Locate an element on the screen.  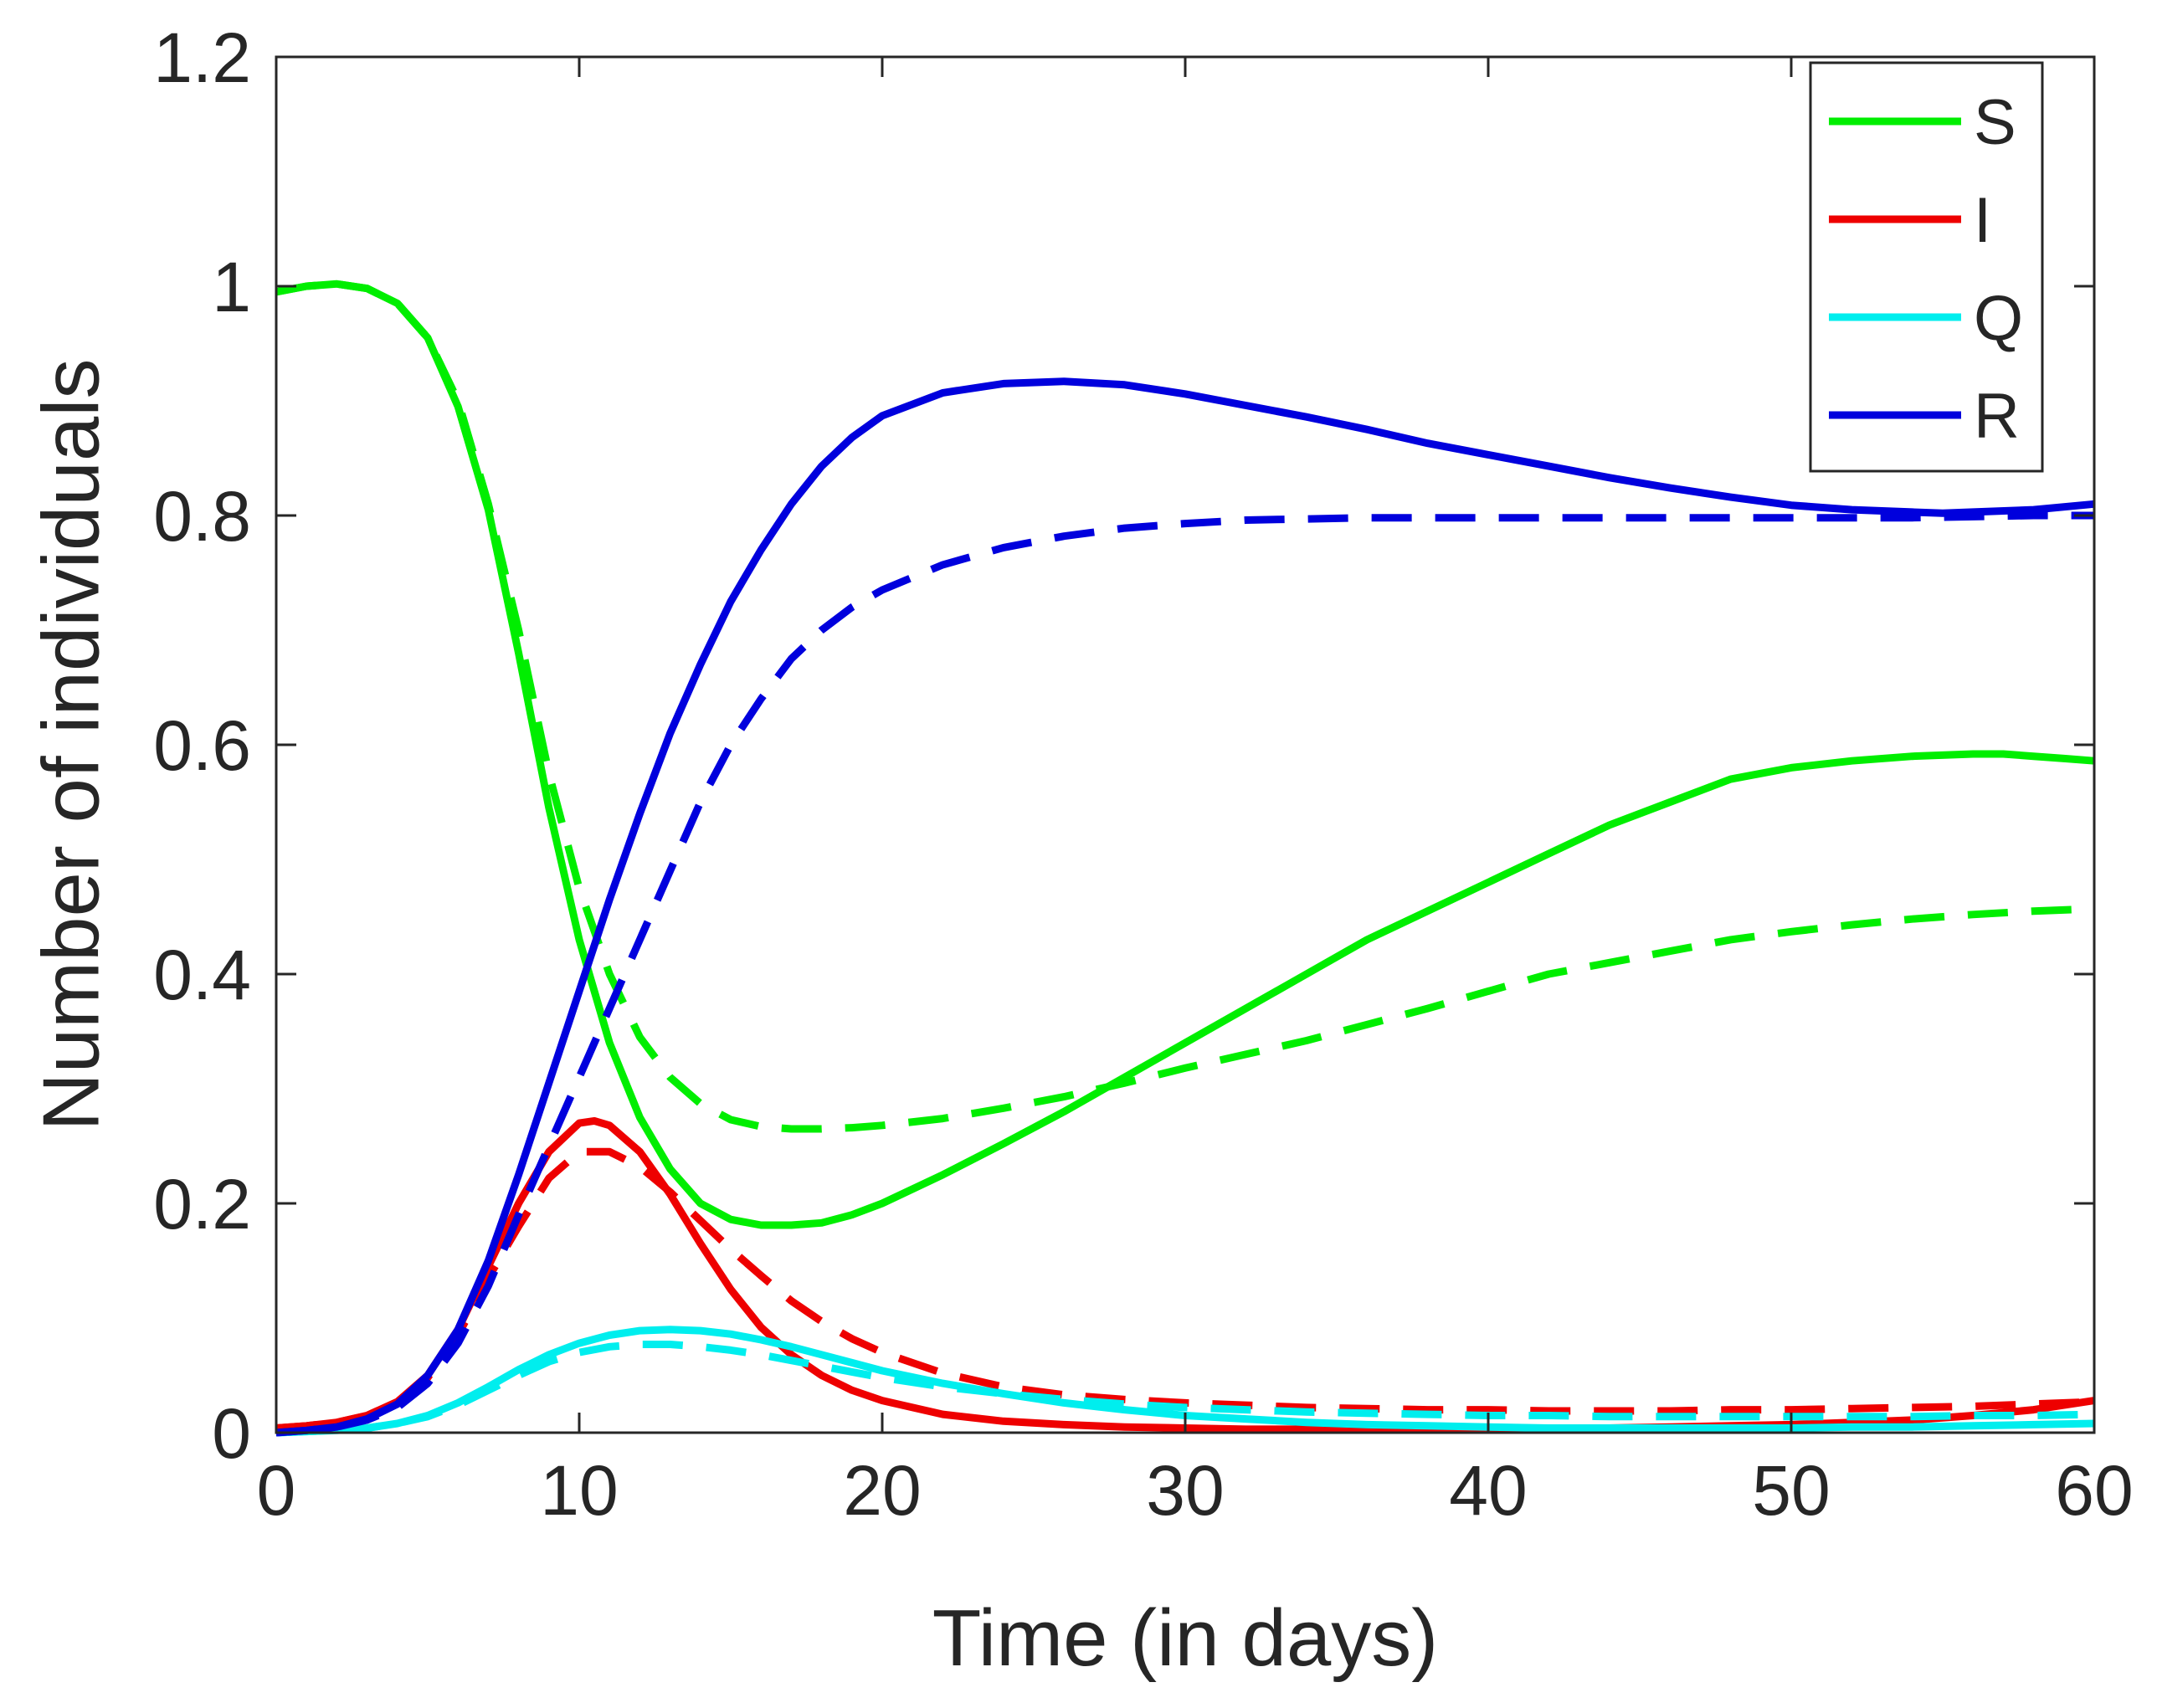
y-tick-label: 1.2 is located at coordinates (202, 58).